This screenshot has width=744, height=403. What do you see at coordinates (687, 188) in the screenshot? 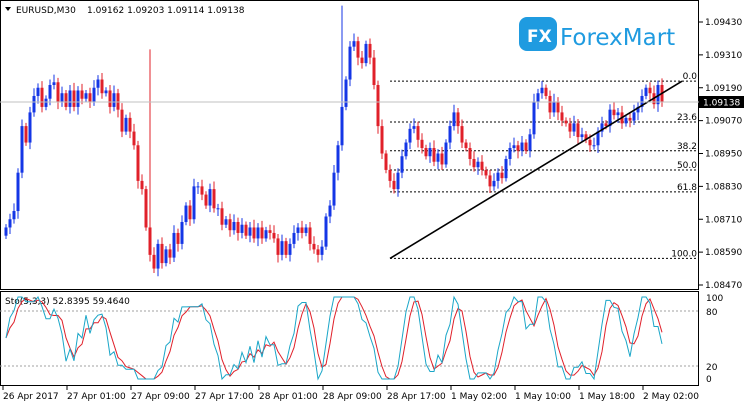
I see `fib-level-label: 61.8` at bounding box center [687, 188].